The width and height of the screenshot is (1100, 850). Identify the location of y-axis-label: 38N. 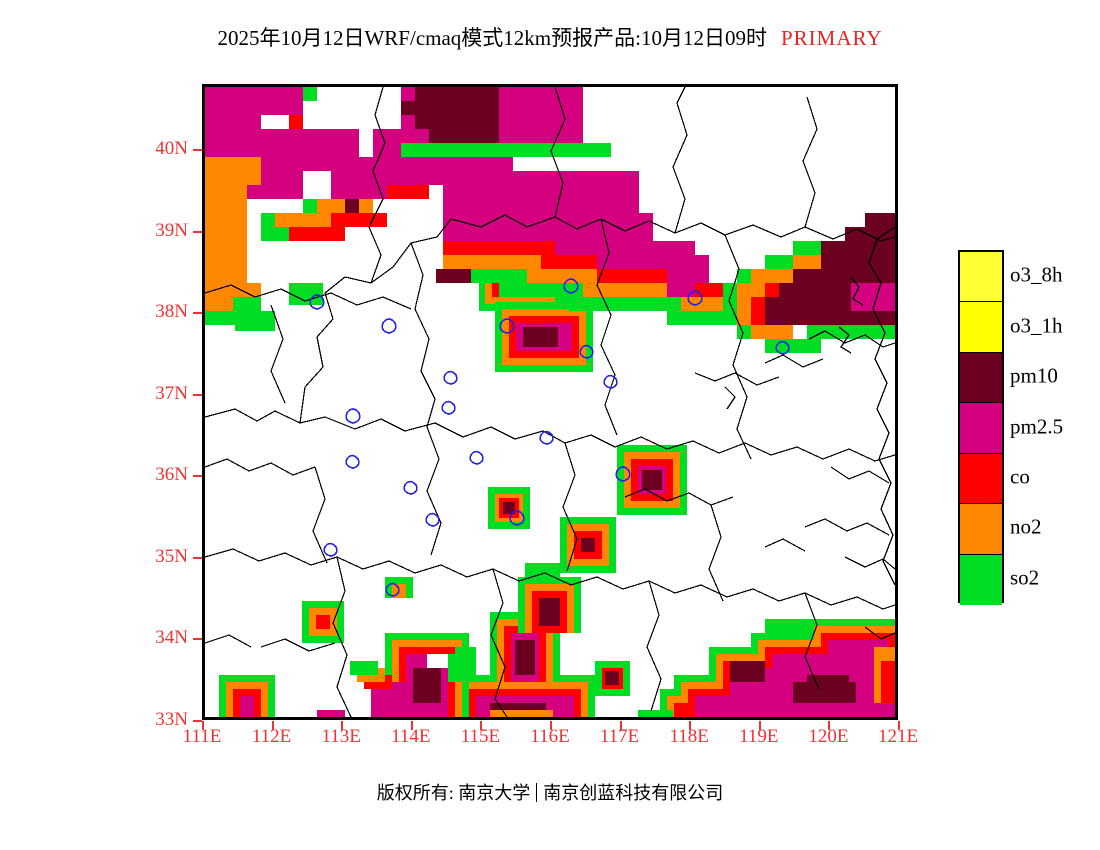
(171, 312).